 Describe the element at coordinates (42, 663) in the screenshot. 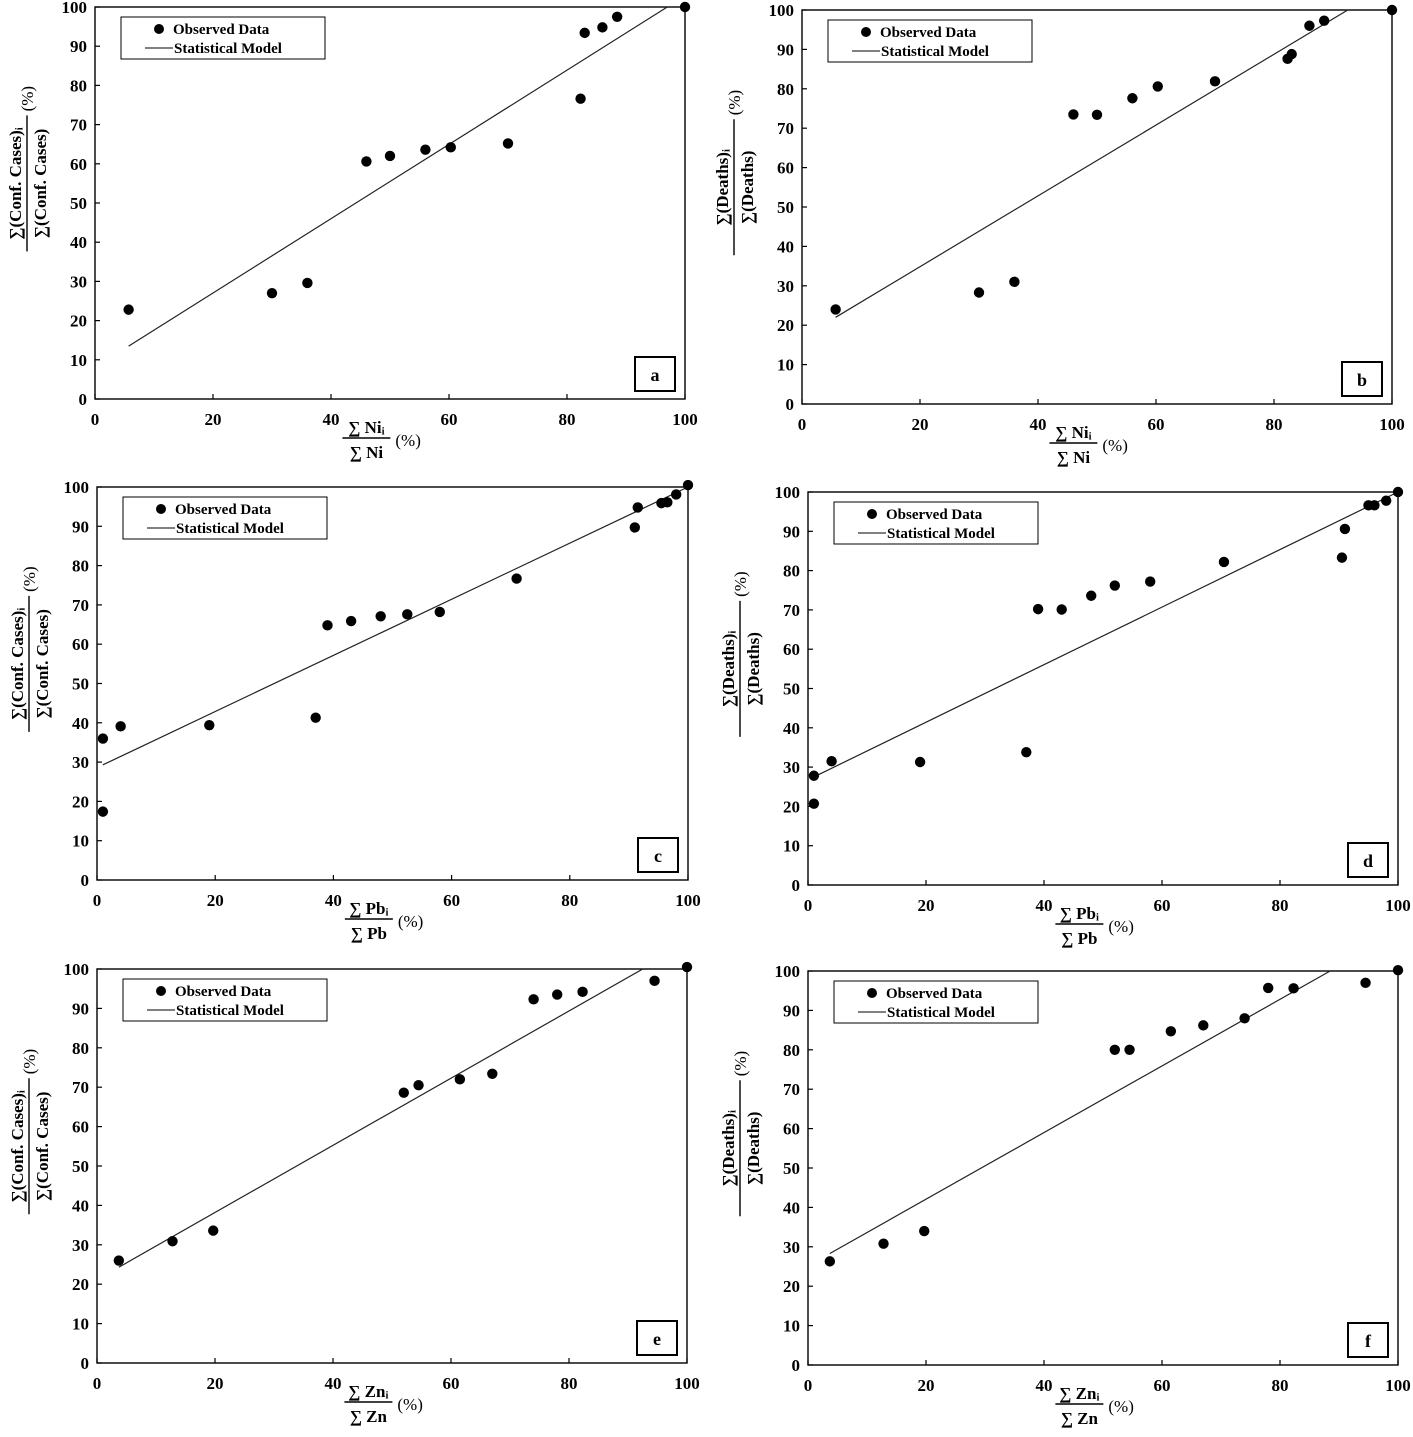

I see `y-axis-label-denominator: ∑(Conf. Cases)` at that location.